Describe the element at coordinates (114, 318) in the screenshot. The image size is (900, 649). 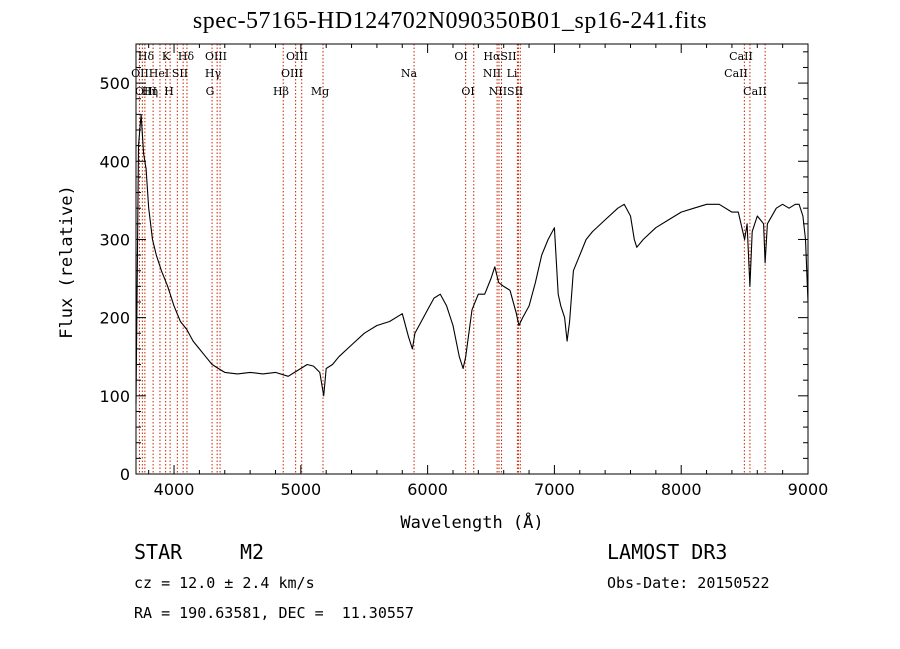
I see `y-tick-label: 200` at that location.